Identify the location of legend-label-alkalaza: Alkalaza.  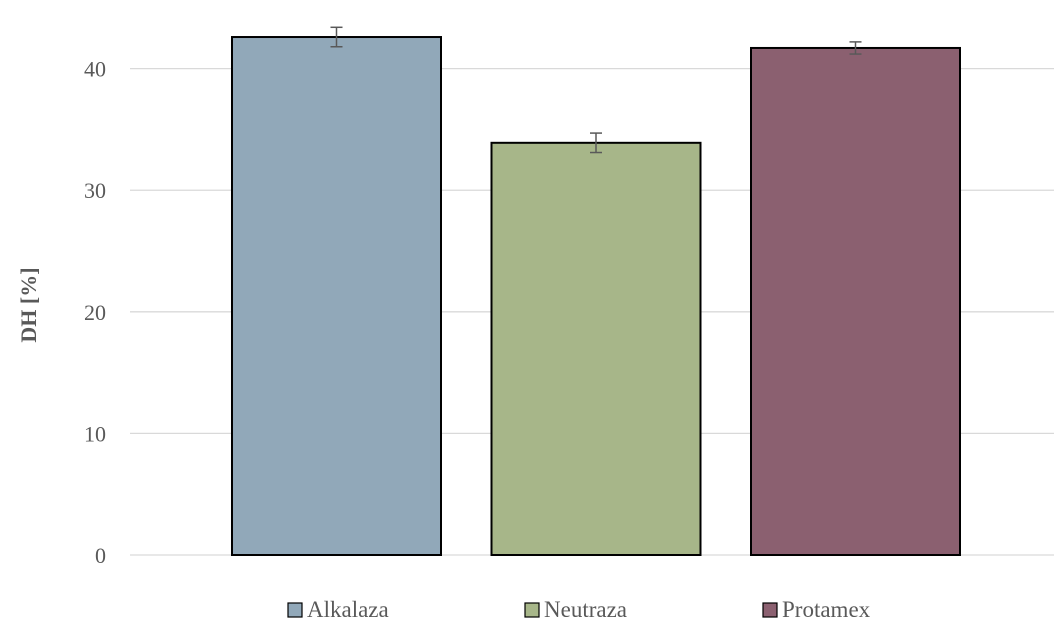
(348, 609).